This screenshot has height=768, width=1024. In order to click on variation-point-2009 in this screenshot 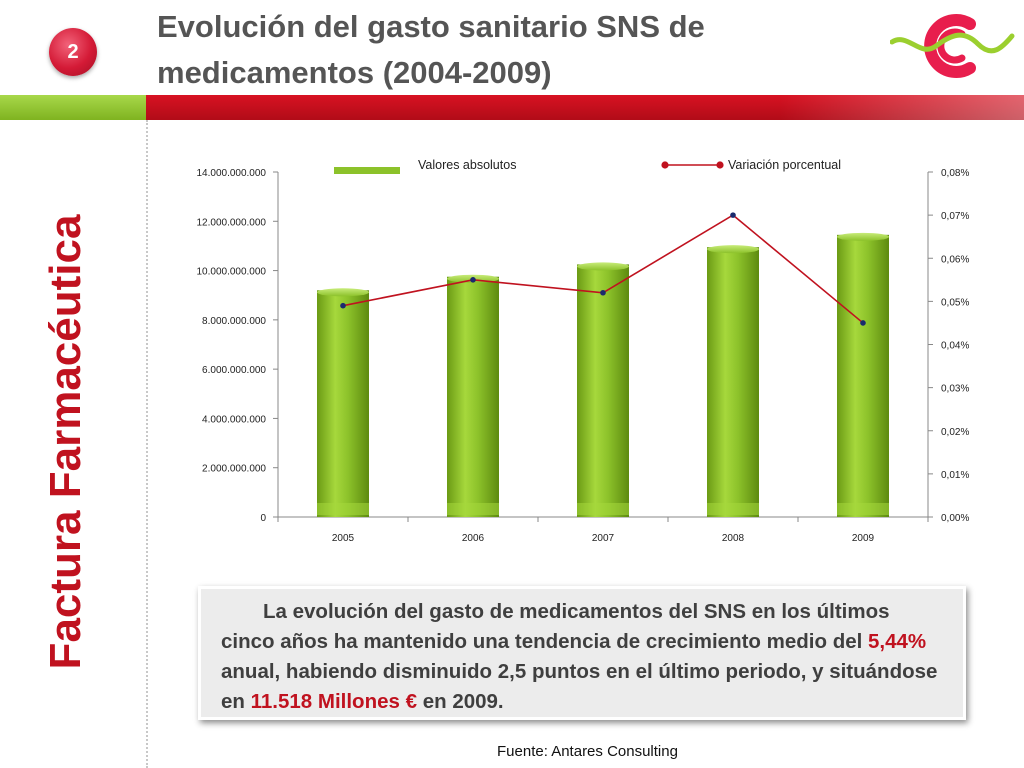, I will do `click(863, 323)`.